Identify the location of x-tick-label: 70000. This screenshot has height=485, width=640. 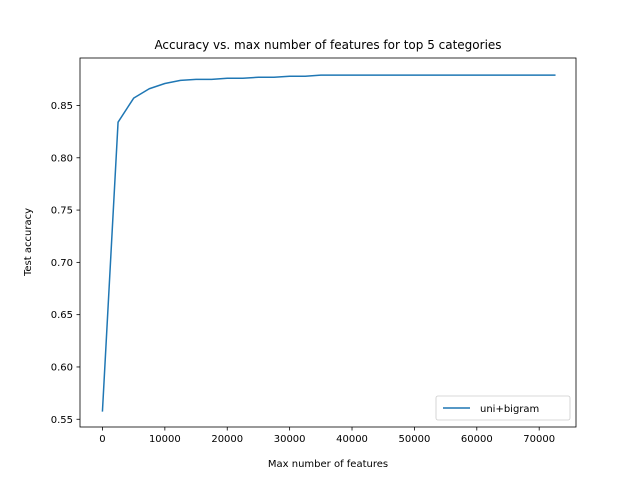
(539, 439).